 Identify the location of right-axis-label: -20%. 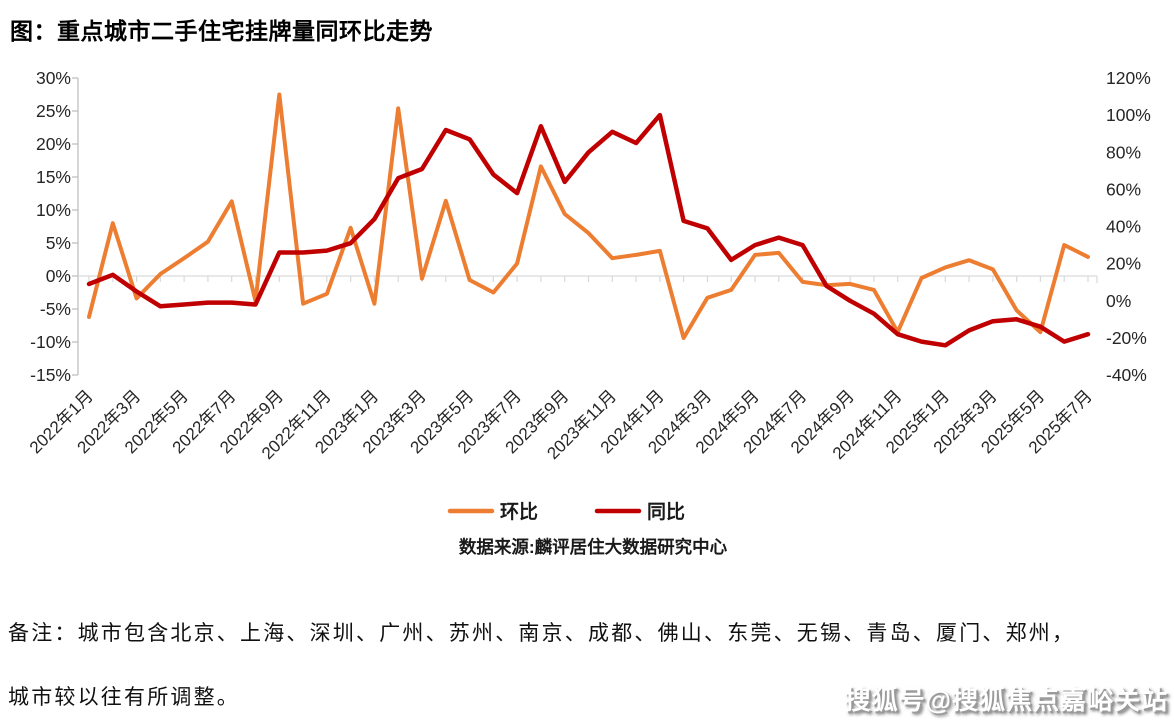
(1126, 338).